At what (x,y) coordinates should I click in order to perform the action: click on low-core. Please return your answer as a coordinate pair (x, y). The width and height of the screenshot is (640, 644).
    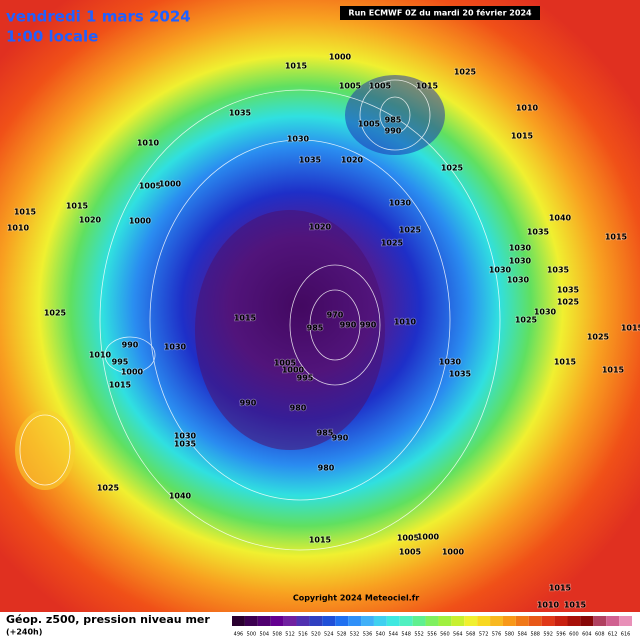
    Looking at the image, I should click on (395, 115).